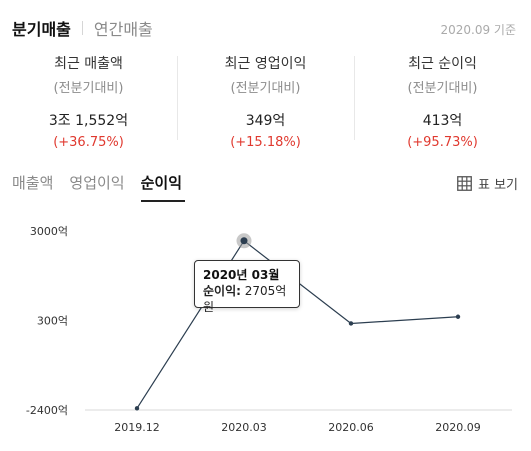 The height and width of the screenshot is (451, 531). Describe the element at coordinates (351, 427) in the screenshot. I see `x-tick-label: 2020.06` at that location.